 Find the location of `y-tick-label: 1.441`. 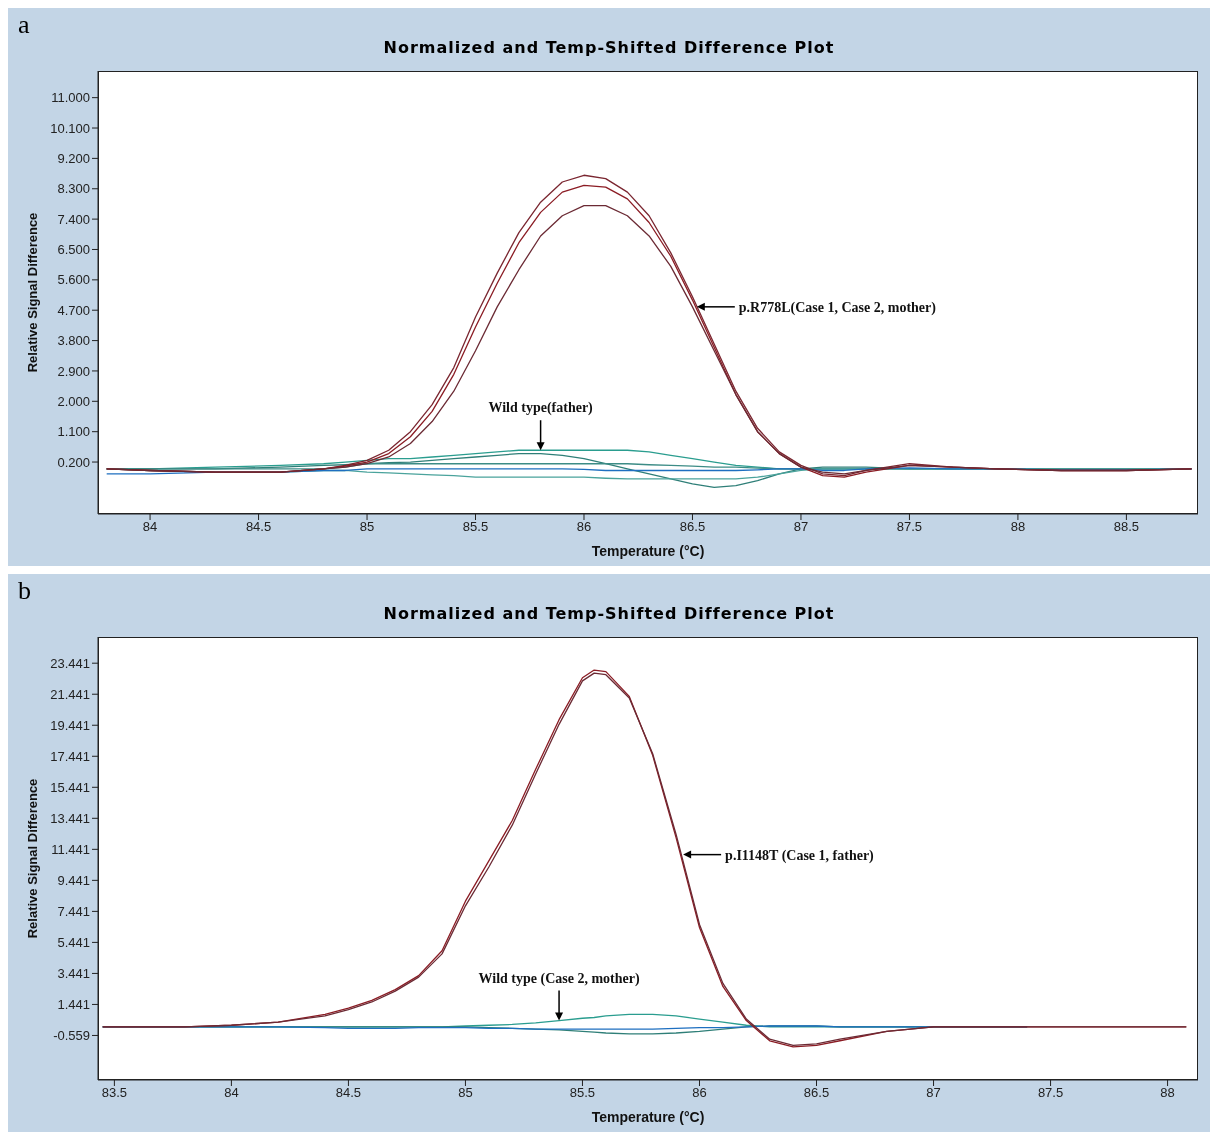

y-tick-label: 1.441 is located at coordinates (73, 1005).